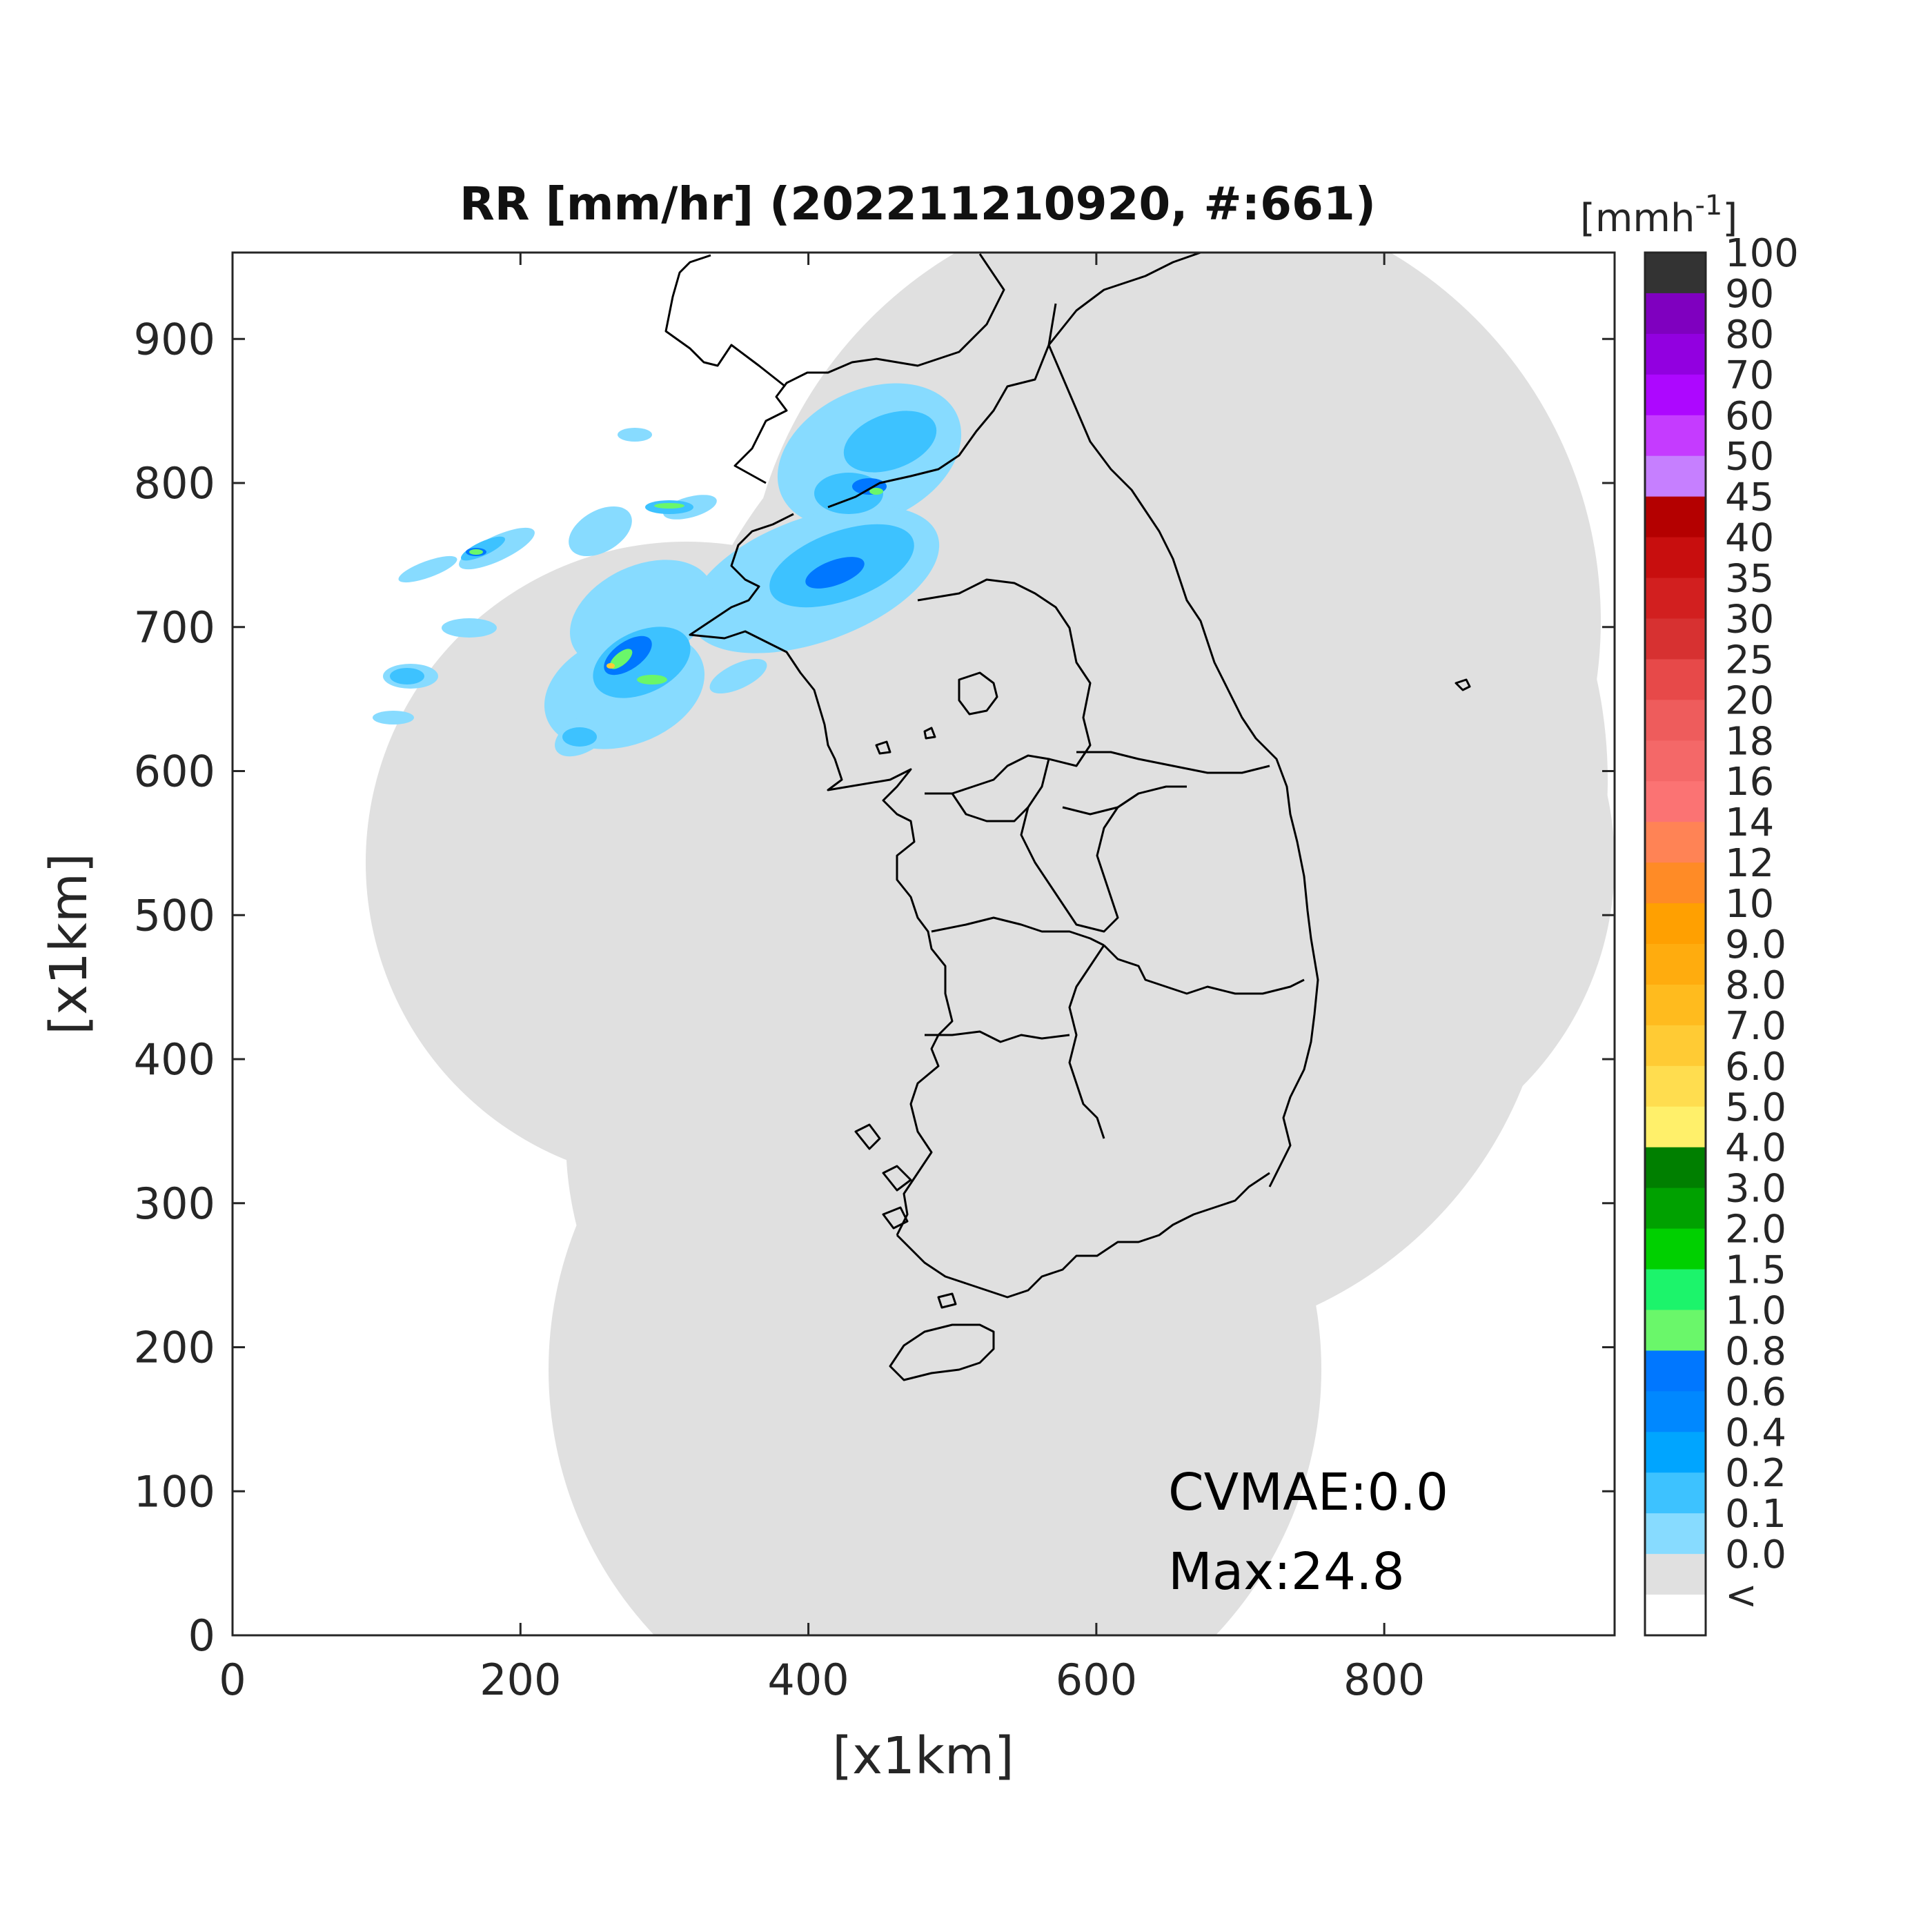  What do you see at coordinates (1749, 660) in the screenshot?
I see `colorbar-label: 25` at bounding box center [1749, 660].